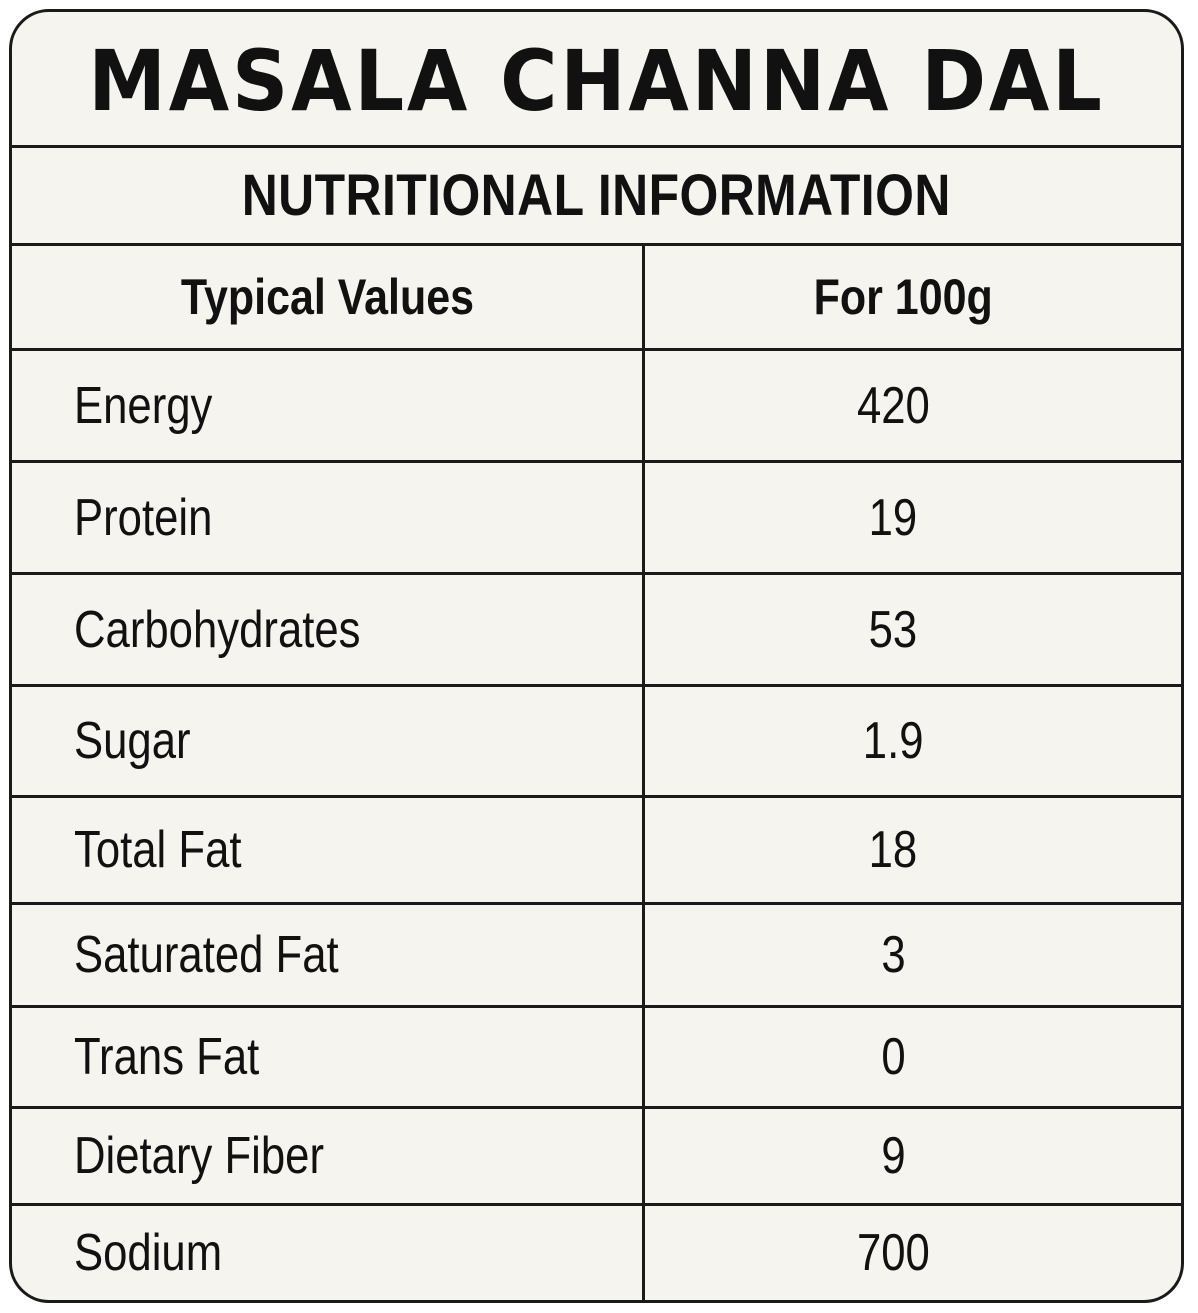 The height and width of the screenshot is (1313, 1198). What do you see at coordinates (327, 850) in the screenshot?
I see `nutrient-cell: Total Fat` at bounding box center [327, 850].